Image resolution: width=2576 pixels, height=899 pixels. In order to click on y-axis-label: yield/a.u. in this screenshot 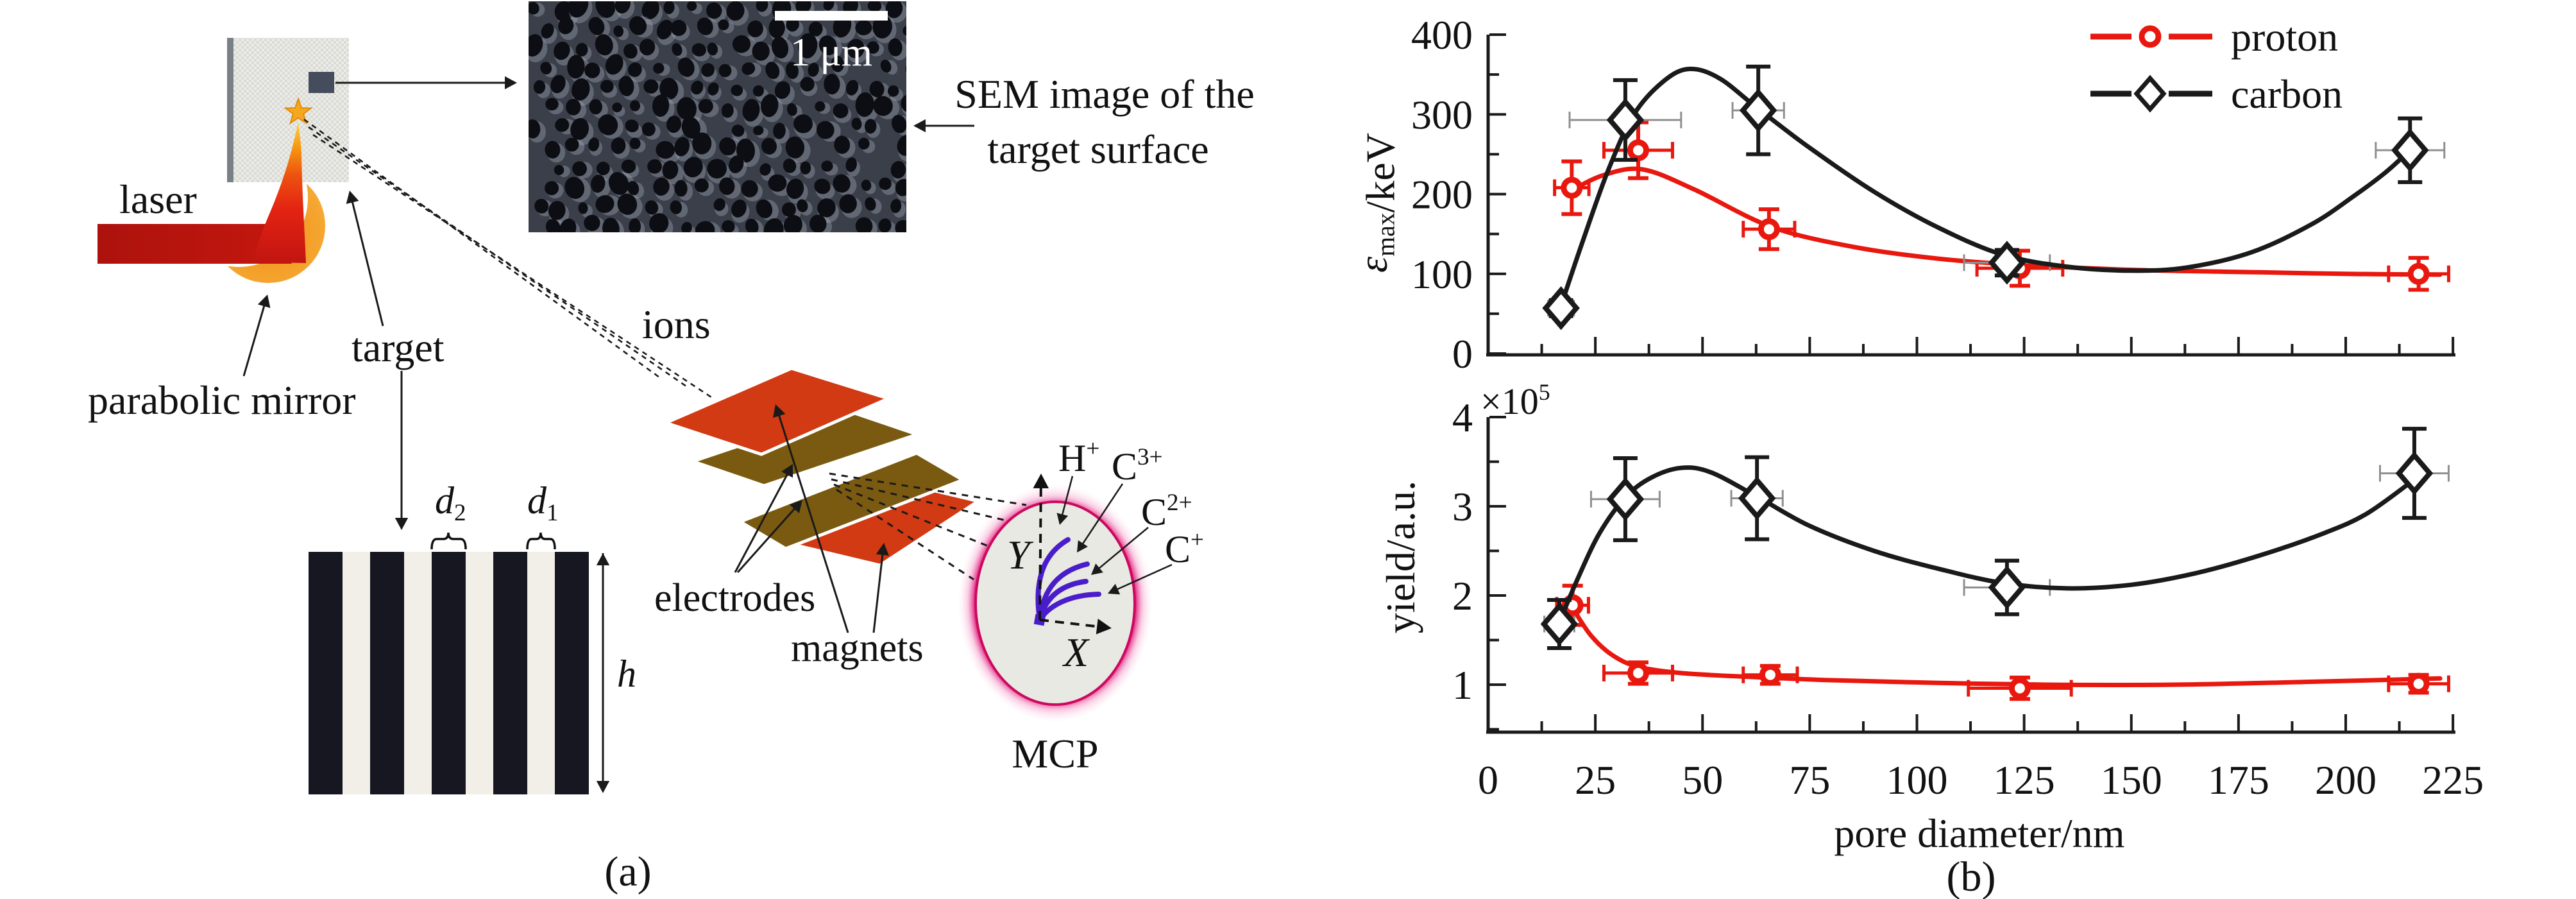, I will do `click(1400, 557)`.